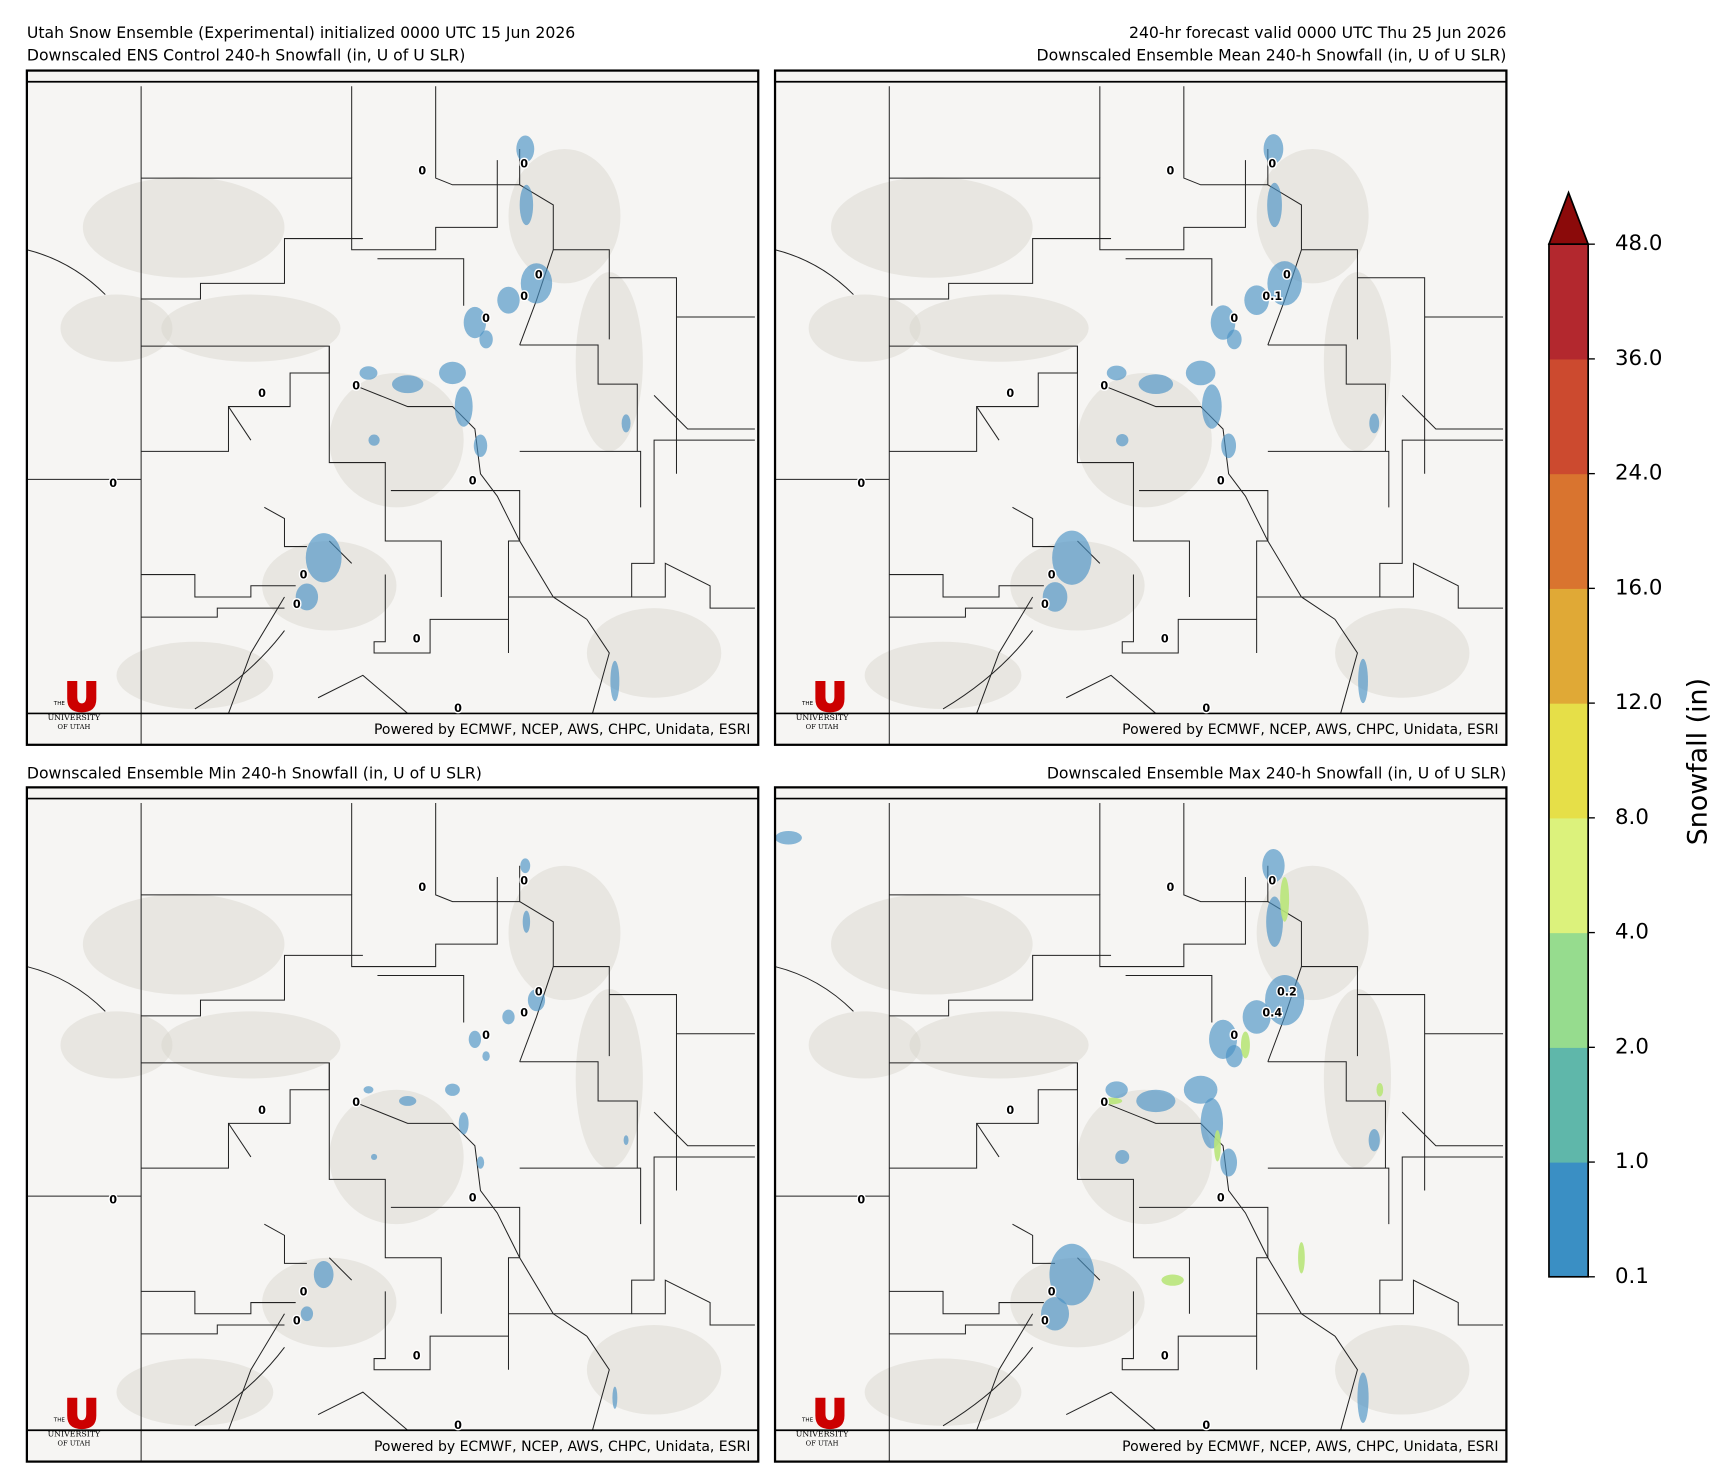 Image resolution: width=1736 pixels, height=1470 pixels. Describe the element at coordinates (1272, 1013) in the screenshot. I see `point-label: 0.4` at that location.